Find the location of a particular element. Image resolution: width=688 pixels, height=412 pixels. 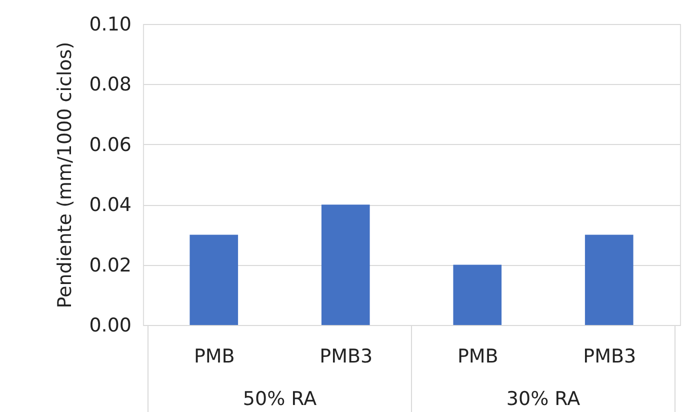

y-tick-label: 0.02 is located at coordinates (110, 265).